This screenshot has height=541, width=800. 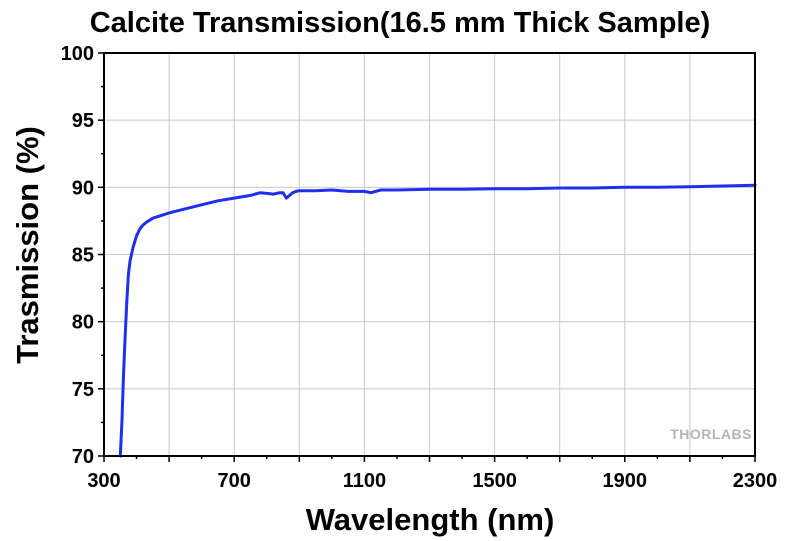 I want to click on y-tick-label: 100, so click(x=77, y=54).